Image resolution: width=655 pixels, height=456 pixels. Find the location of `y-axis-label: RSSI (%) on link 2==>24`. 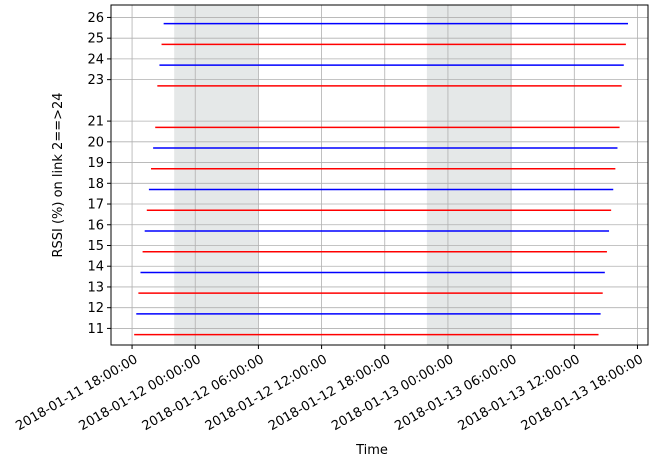

y-axis-label: RSSI (%) on link 2==>24 is located at coordinates (58, 174).